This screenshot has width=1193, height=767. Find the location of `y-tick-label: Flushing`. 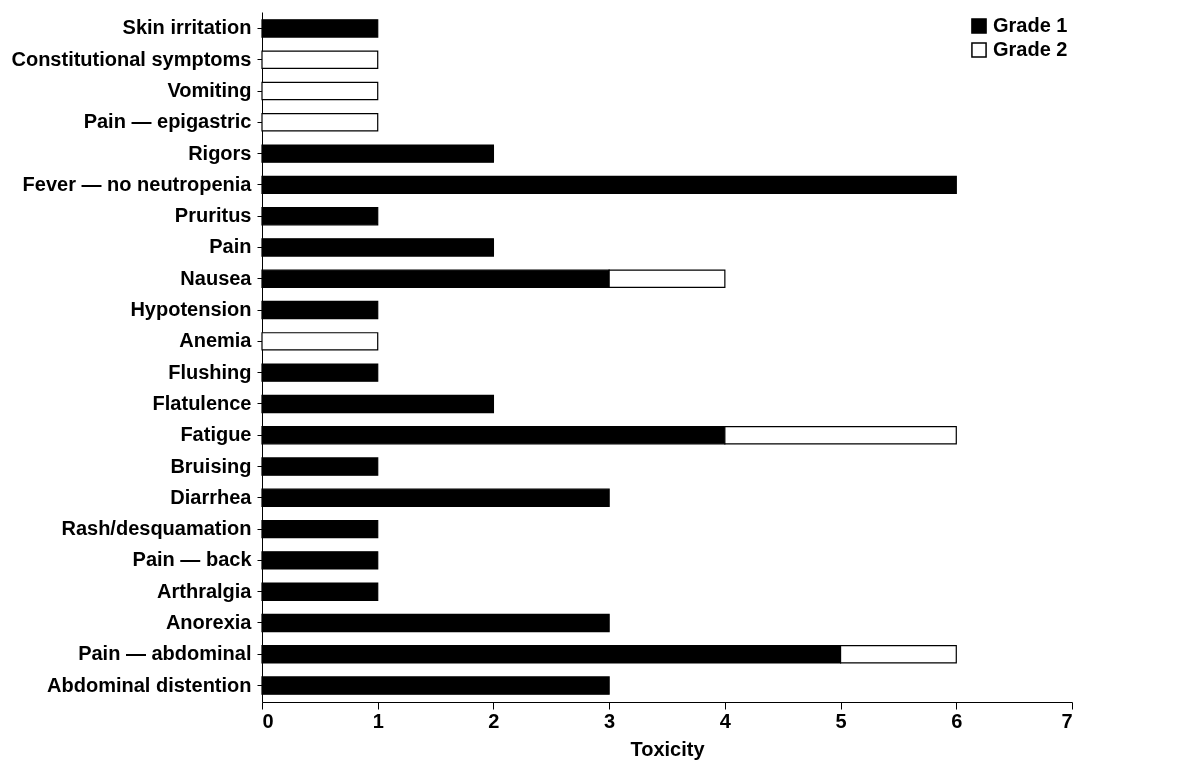

y-tick-label: Flushing is located at coordinates (210, 371).